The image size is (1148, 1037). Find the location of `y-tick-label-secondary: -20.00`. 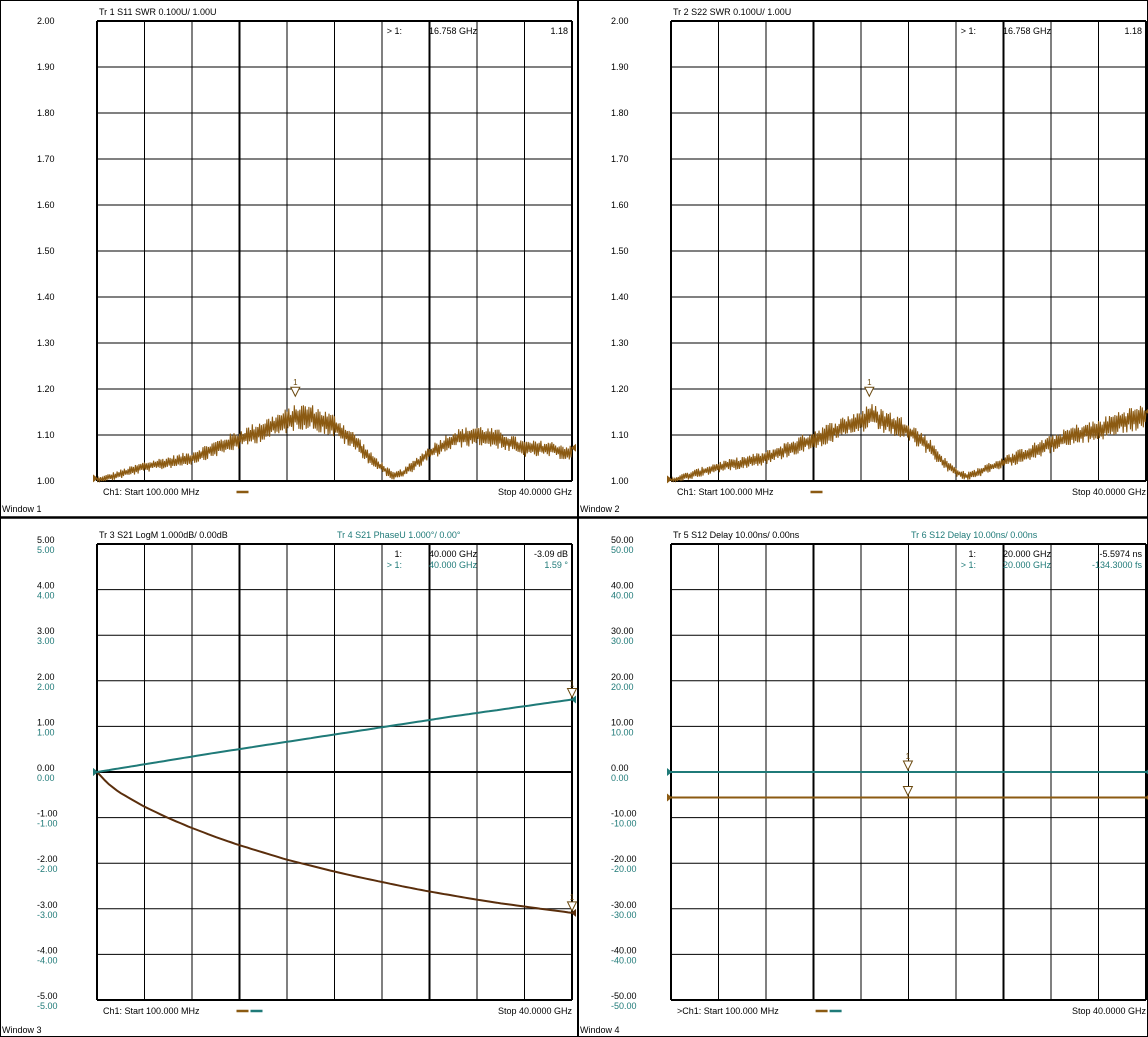

y-tick-label-secondary: -20.00 is located at coordinates (624, 869).